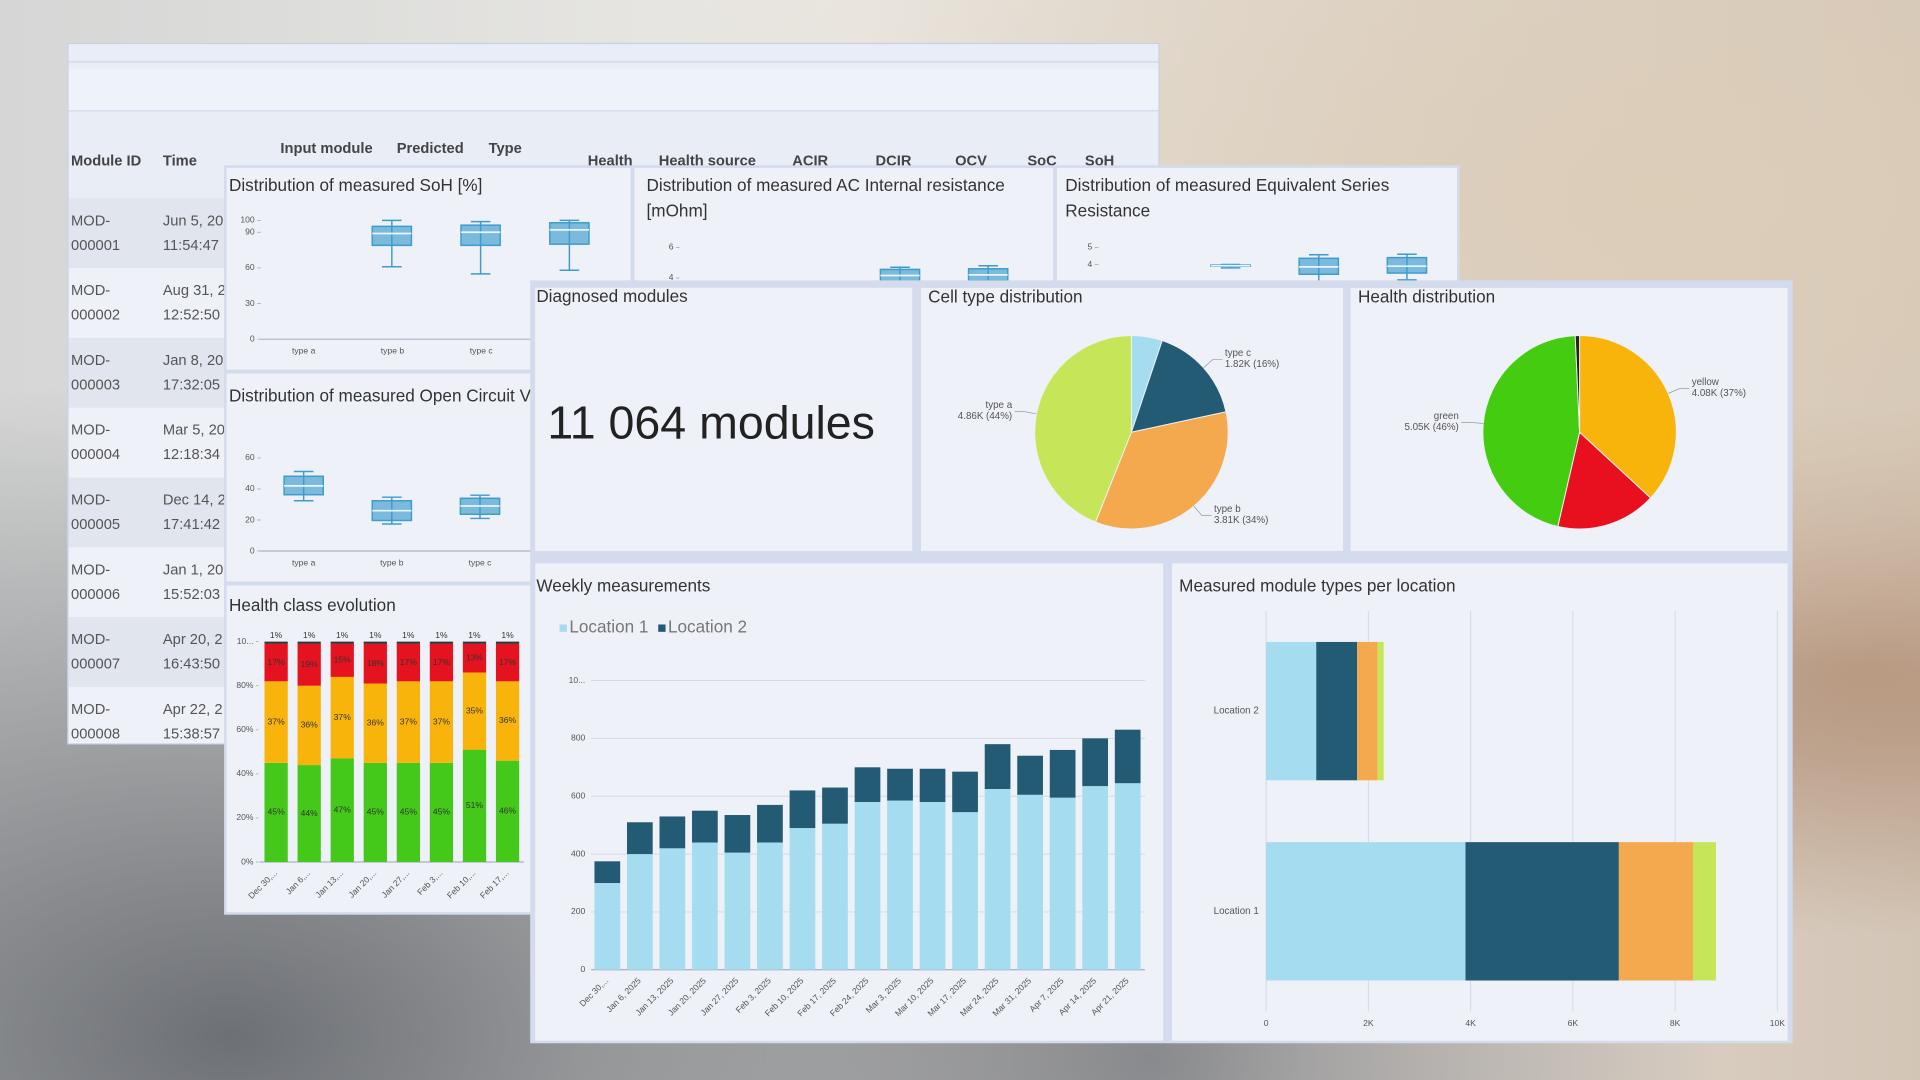 The width and height of the screenshot is (1920, 1080). What do you see at coordinates (1426, 296) in the screenshot?
I see `panel-title: Health distribution` at bounding box center [1426, 296].